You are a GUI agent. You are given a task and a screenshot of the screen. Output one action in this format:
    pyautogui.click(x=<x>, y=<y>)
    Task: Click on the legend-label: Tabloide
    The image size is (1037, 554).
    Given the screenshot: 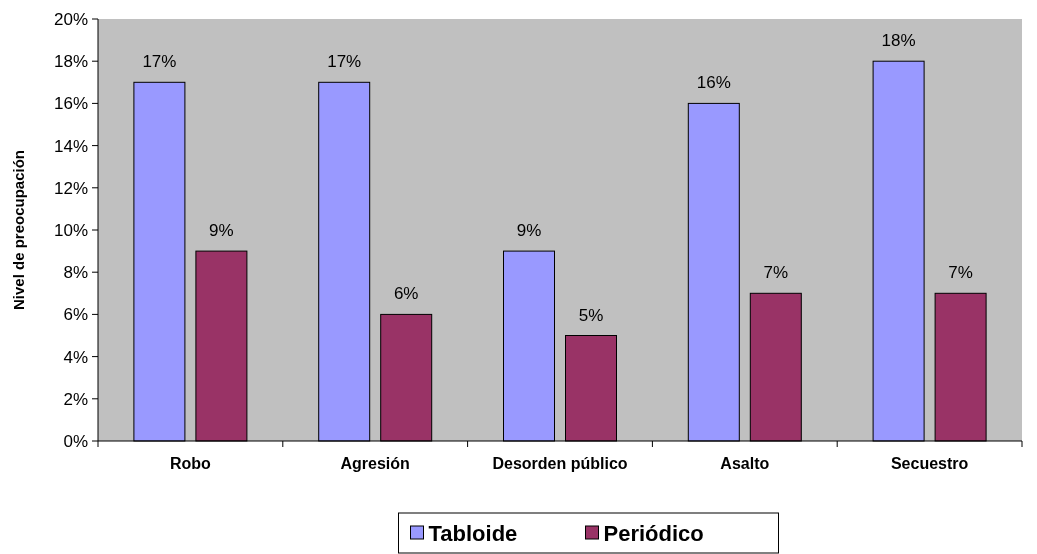 What is the action you would take?
    pyautogui.click(x=473, y=533)
    